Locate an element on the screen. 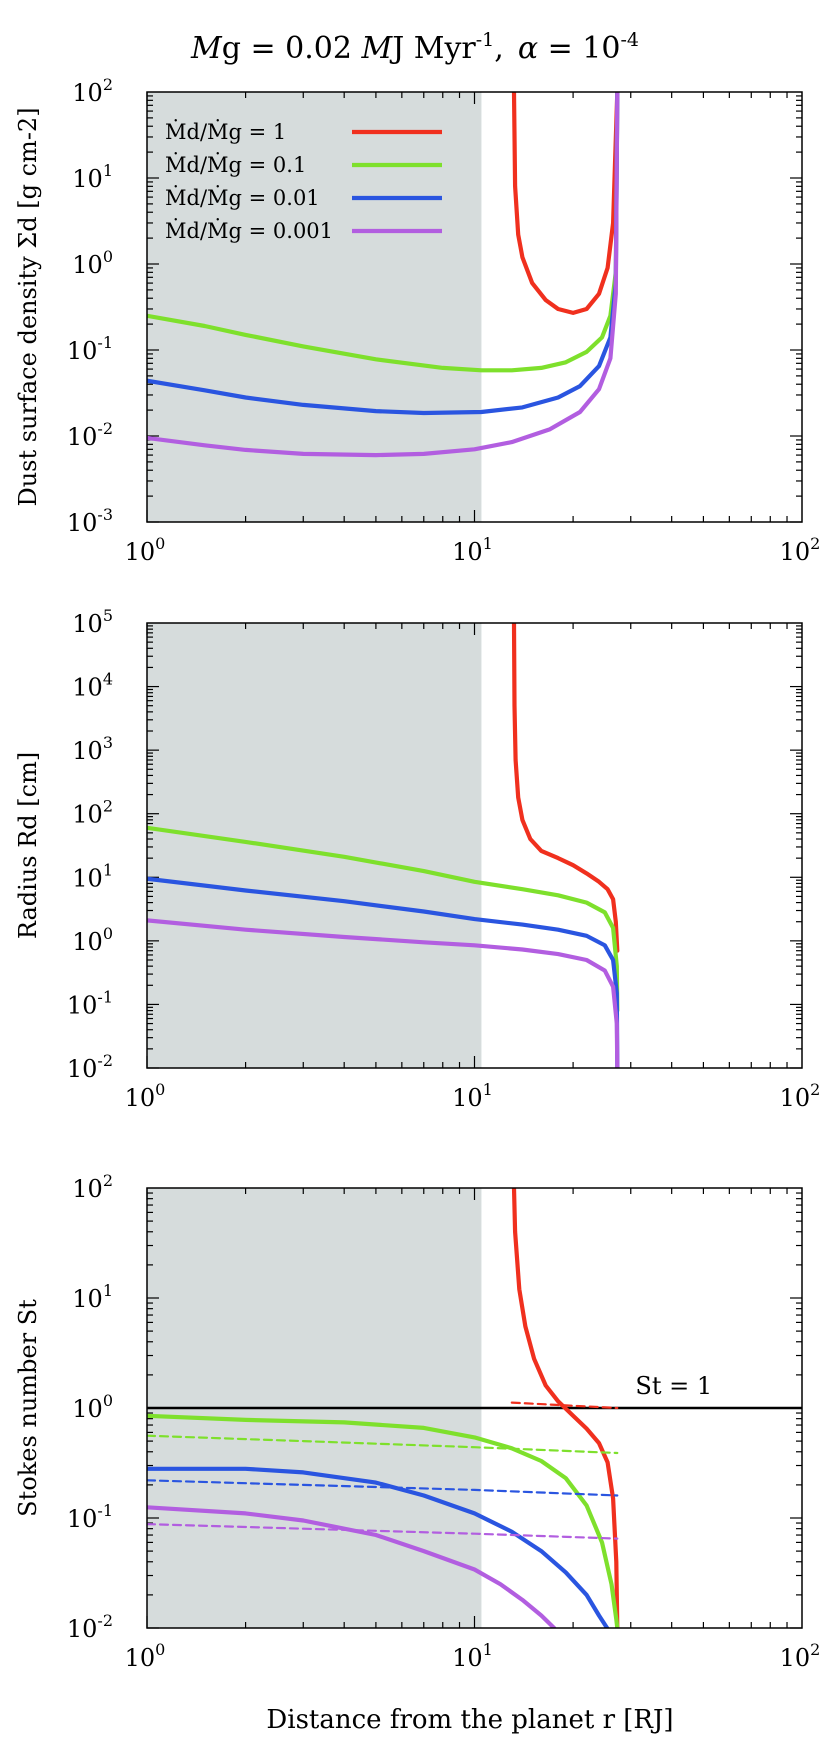  y-axis-label: Dust surface density Σd [g cm-2] is located at coordinates (28, 306).